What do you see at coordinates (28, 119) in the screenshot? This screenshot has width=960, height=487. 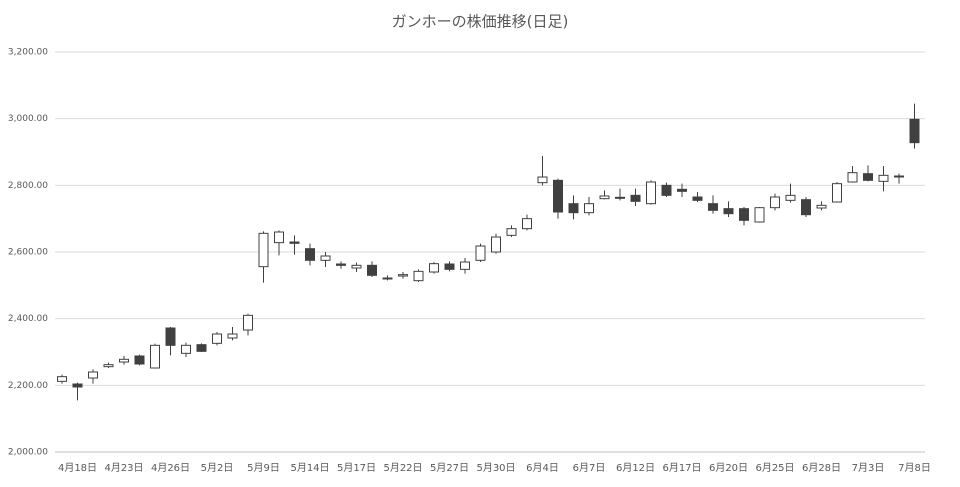 I see `y-tick-label: 3,000.00` at bounding box center [28, 119].